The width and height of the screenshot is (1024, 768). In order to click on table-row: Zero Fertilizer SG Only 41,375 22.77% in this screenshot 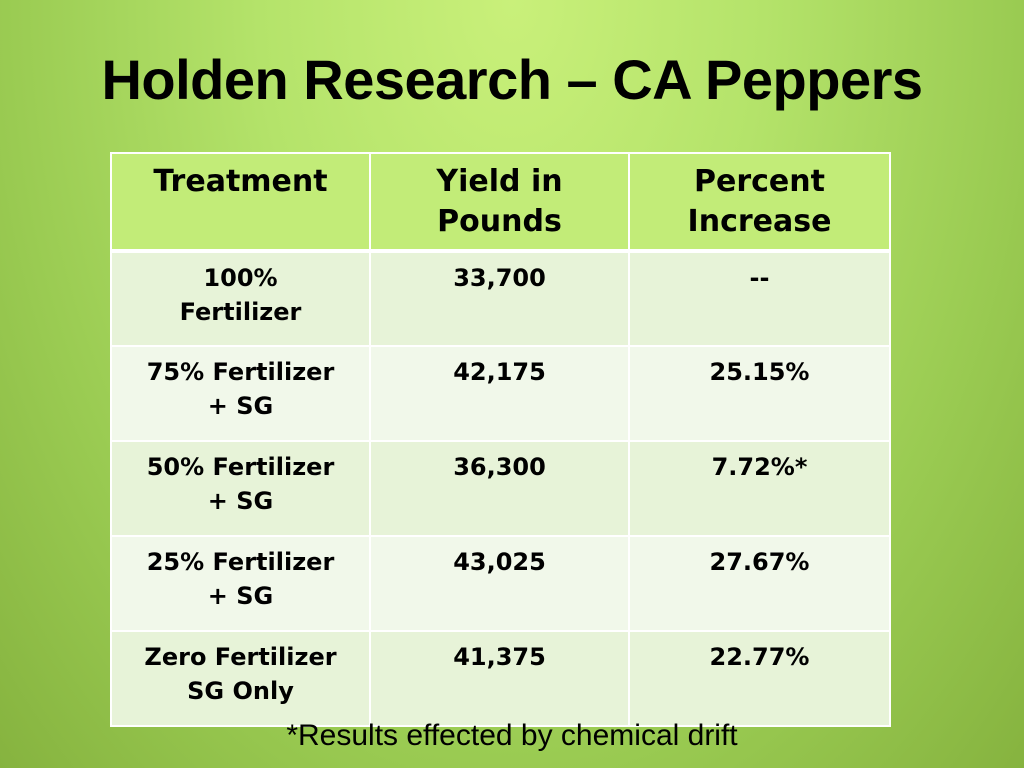, I will do `click(500, 678)`.